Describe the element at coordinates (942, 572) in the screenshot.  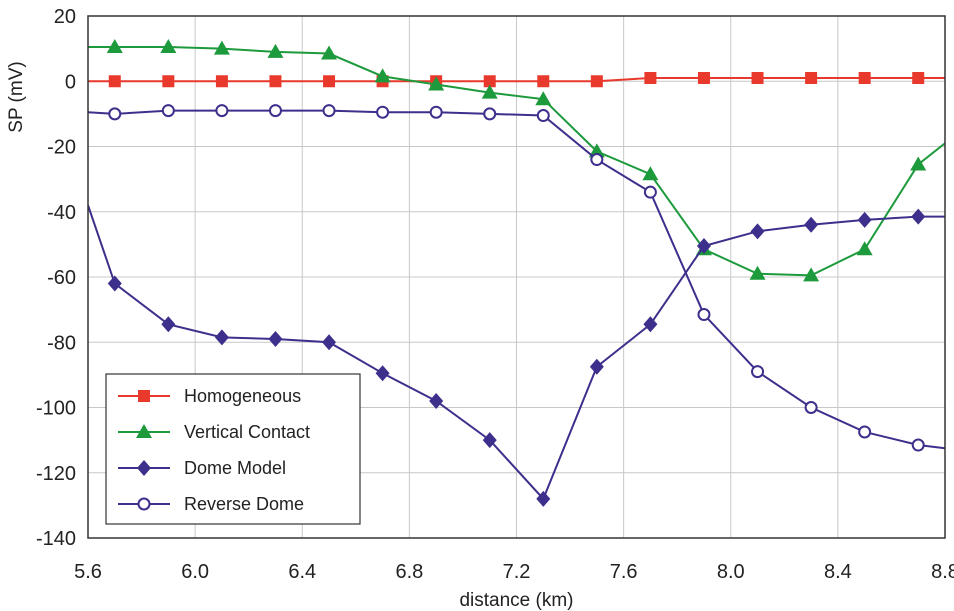
I see `x-tick-label: 8.8` at that location.